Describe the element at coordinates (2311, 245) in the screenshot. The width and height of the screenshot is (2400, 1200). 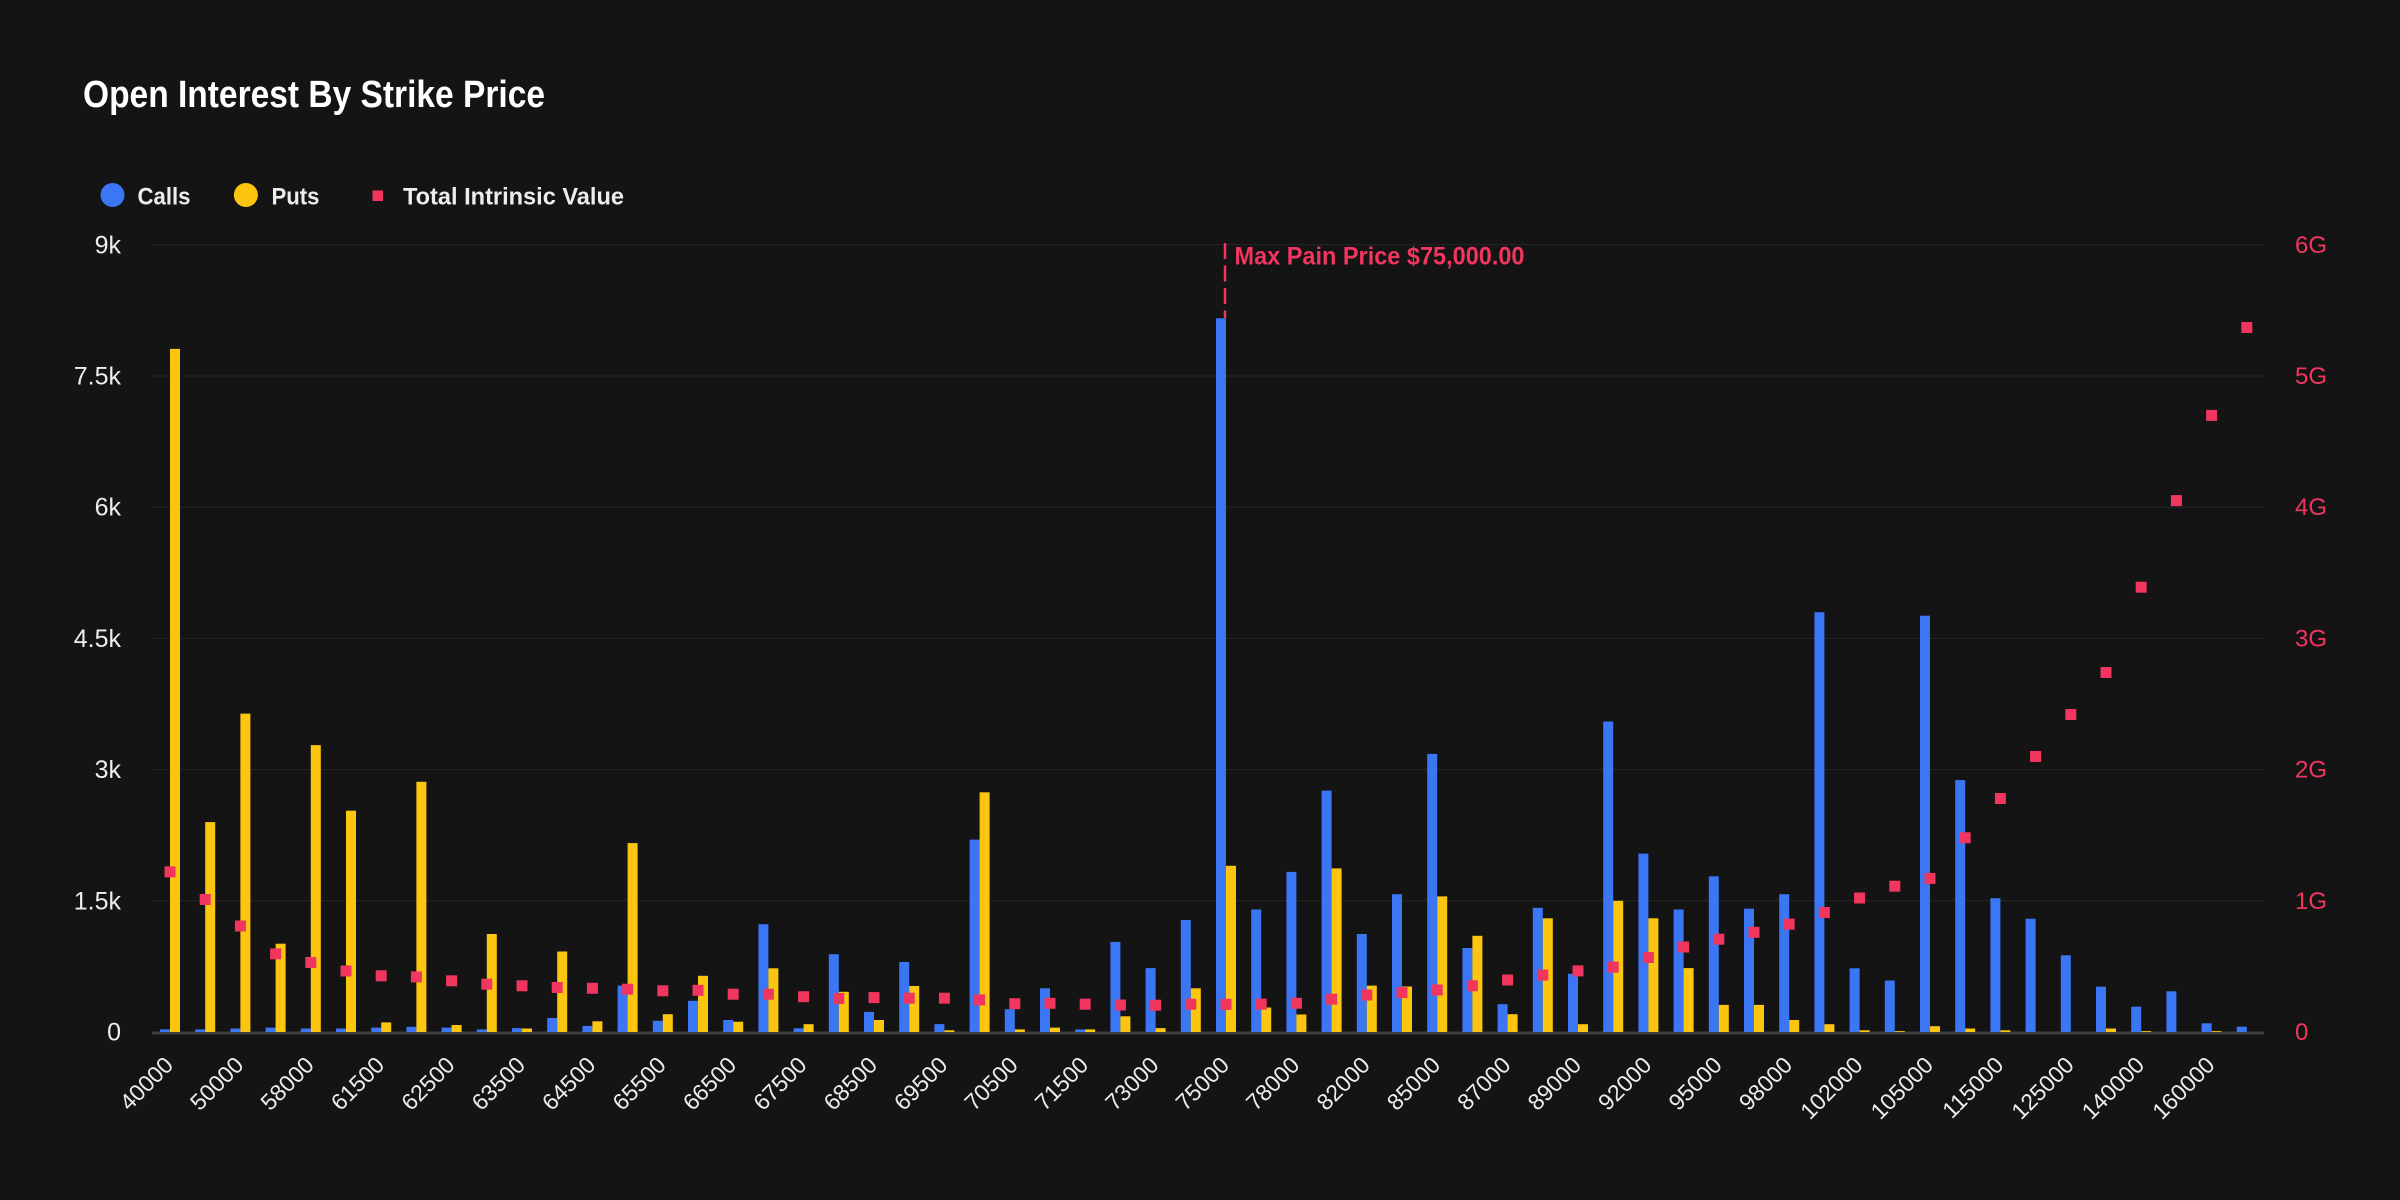
I see `svg-text: 6G` at that location.